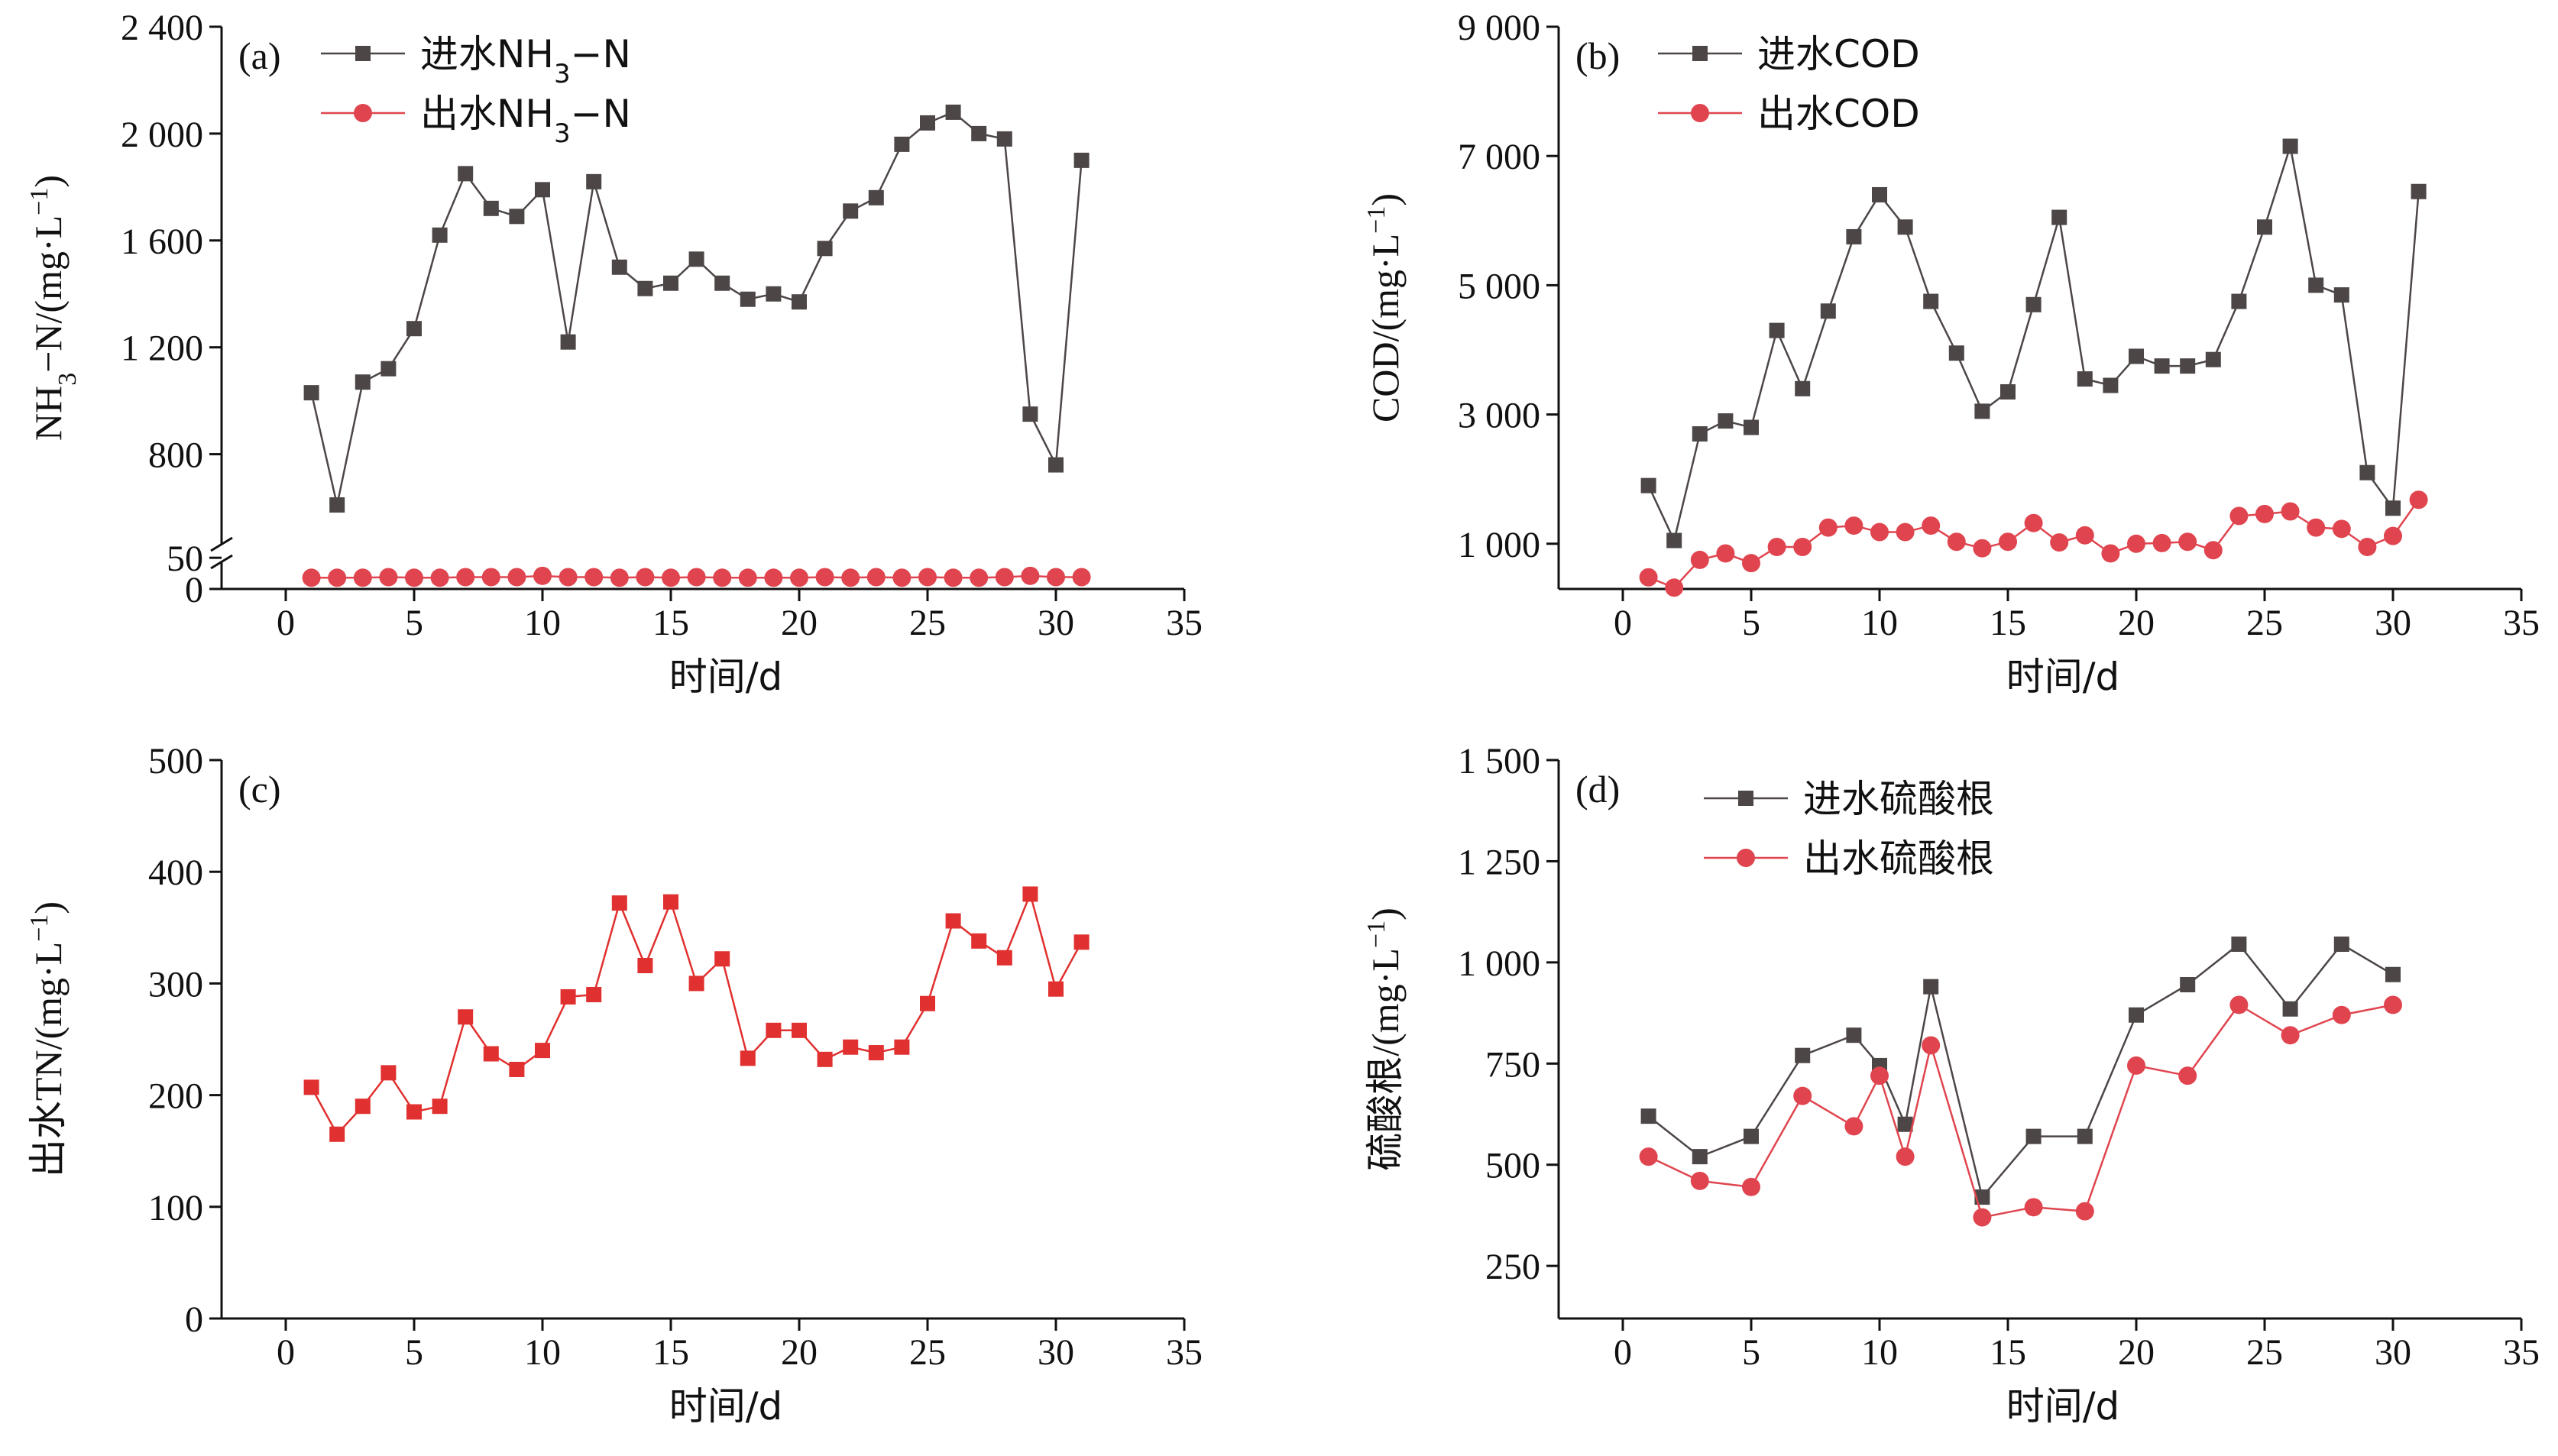  Describe the element at coordinates (1384, 308) in the screenshot. I see `y-axis-label: COD/(mg·L−1)` at that location.